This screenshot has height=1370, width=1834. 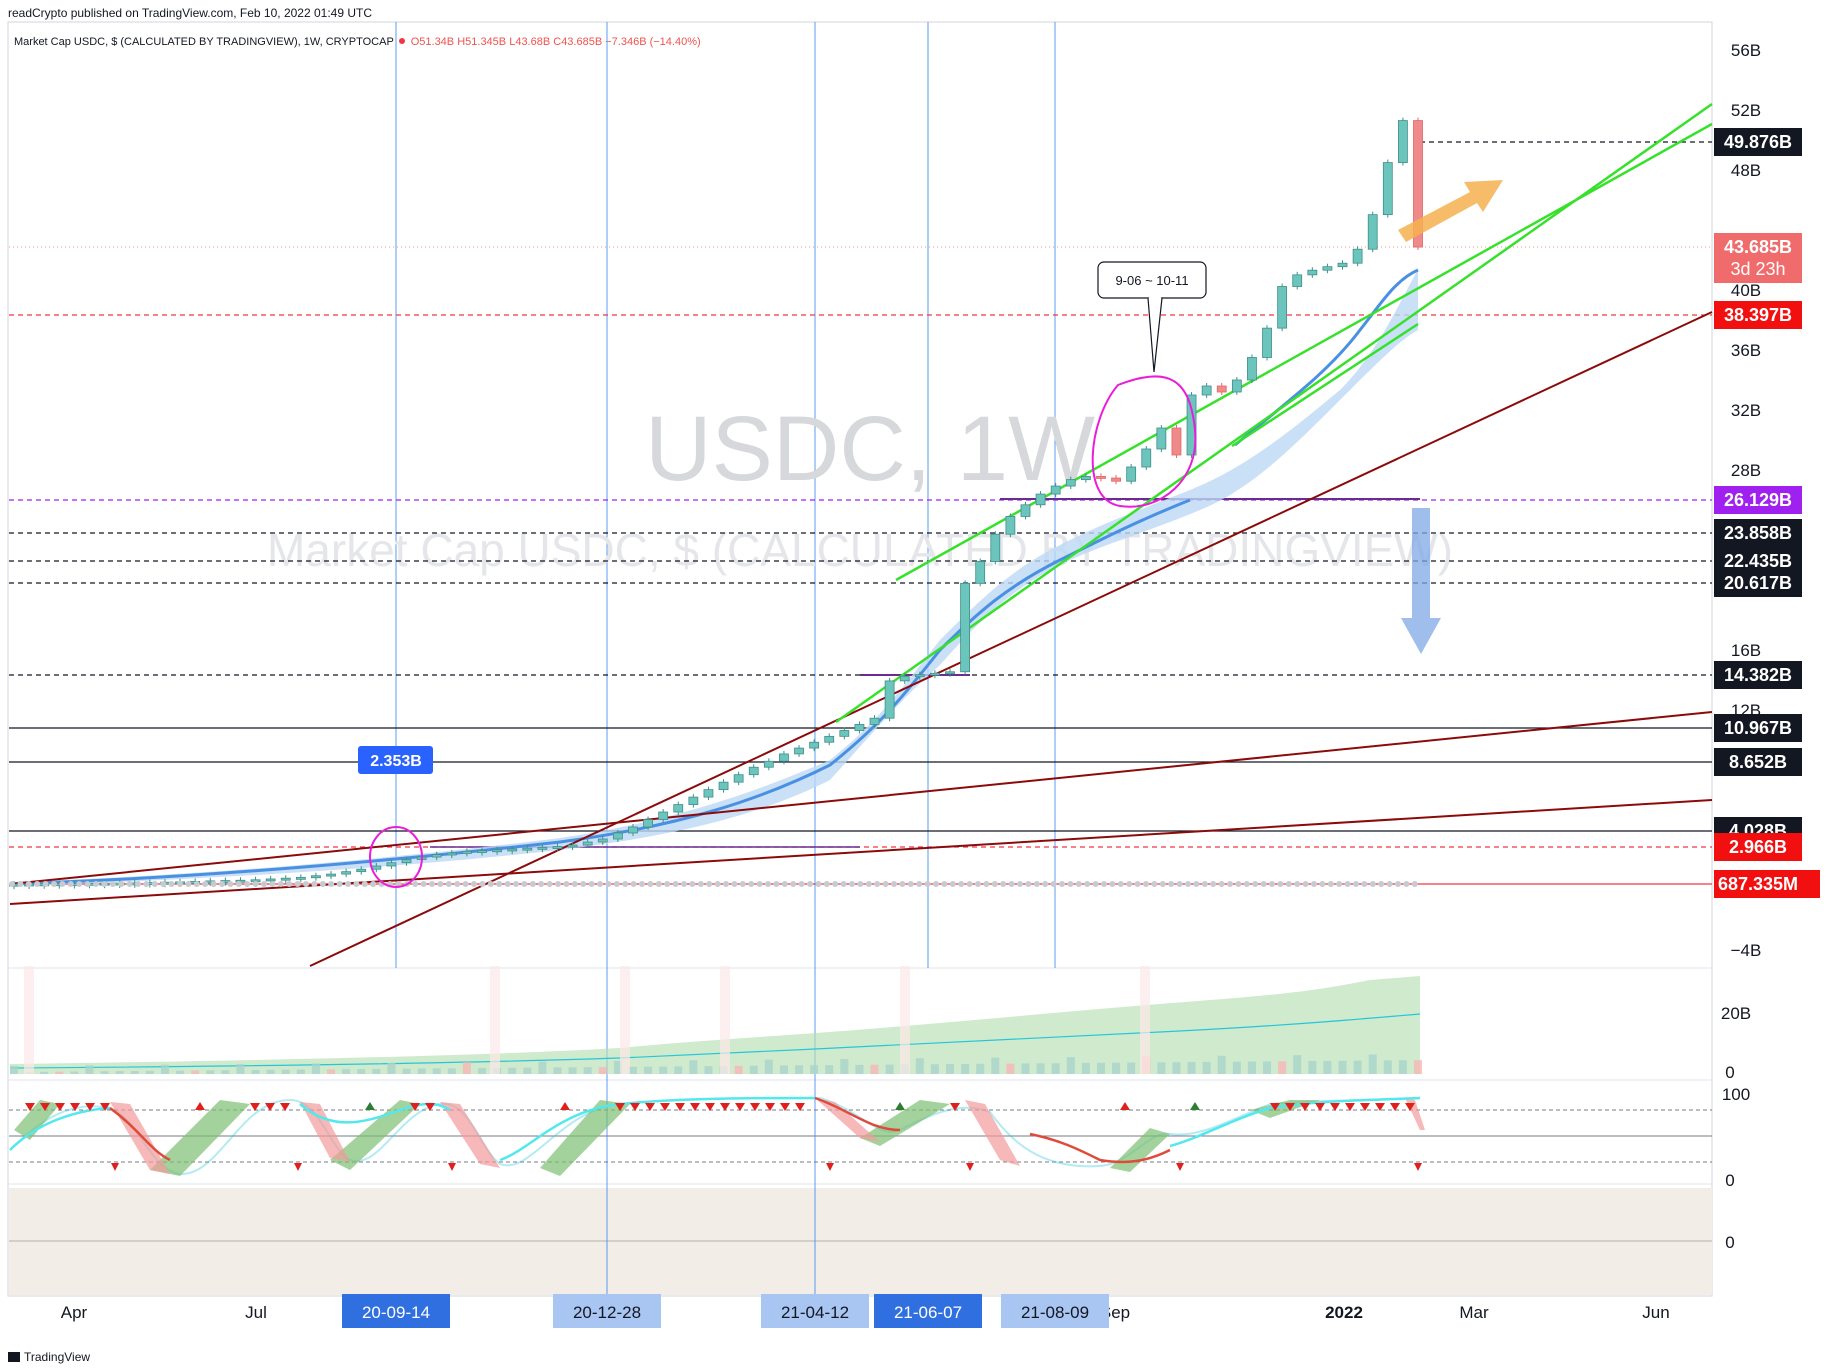 I want to click on price-level-label: 8.652B, so click(x=1758, y=762).